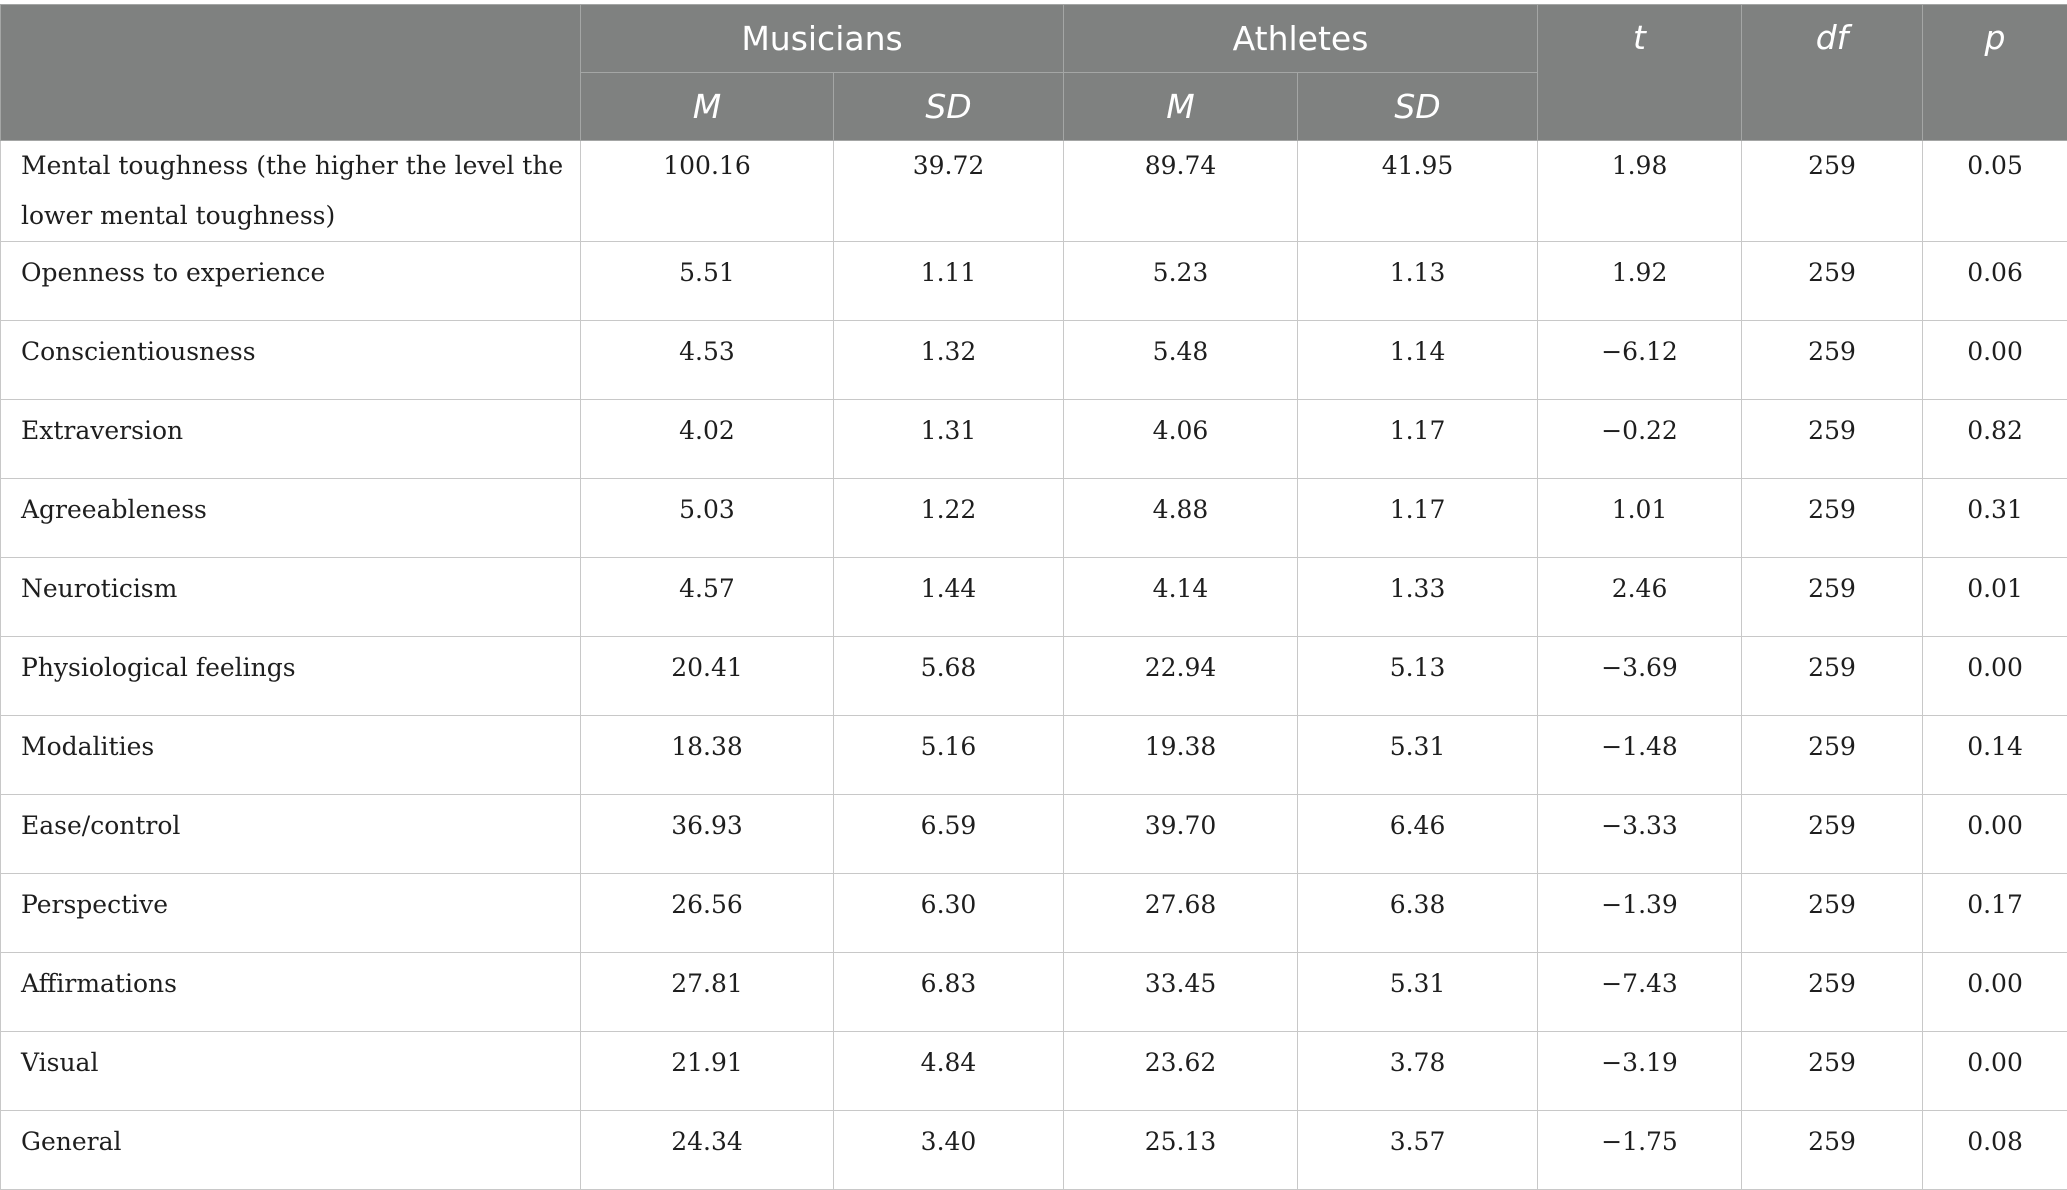 This screenshot has width=2067, height=1190. What do you see at coordinates (1418, 191) in the screenshot?
I see `athletes-sd-value: 41.95` at bounding box center [1418, 191].